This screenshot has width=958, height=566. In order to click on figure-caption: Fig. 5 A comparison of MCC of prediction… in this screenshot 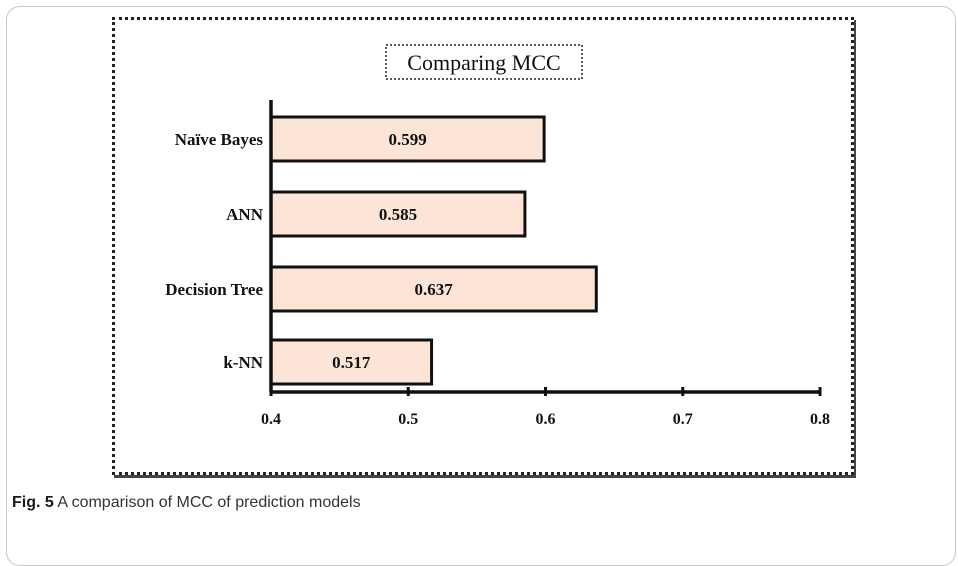, I will do `click(186, 503)`.